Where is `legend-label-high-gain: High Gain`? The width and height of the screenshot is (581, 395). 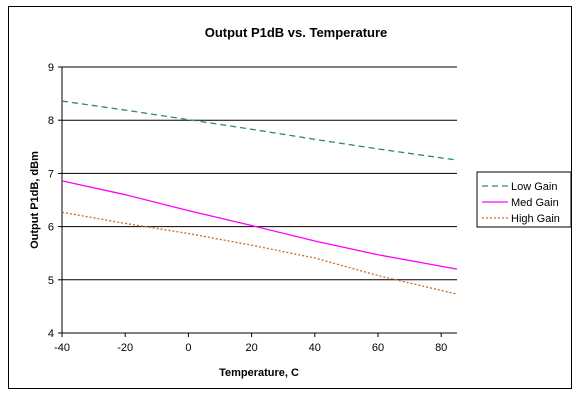
legend-label-high-gain: High Gain is located at coordinates (535, 219).